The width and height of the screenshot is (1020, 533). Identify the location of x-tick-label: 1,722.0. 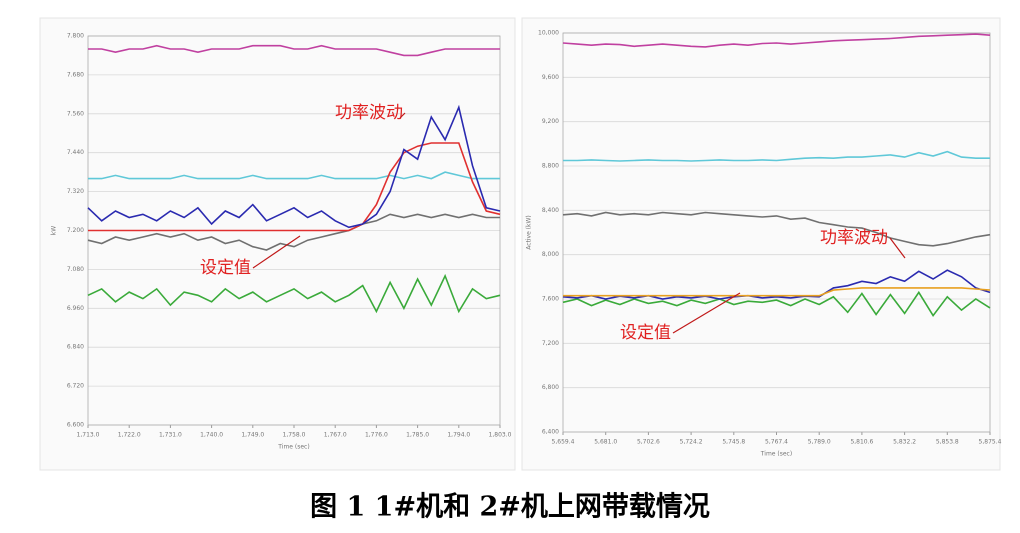
(129, 435).